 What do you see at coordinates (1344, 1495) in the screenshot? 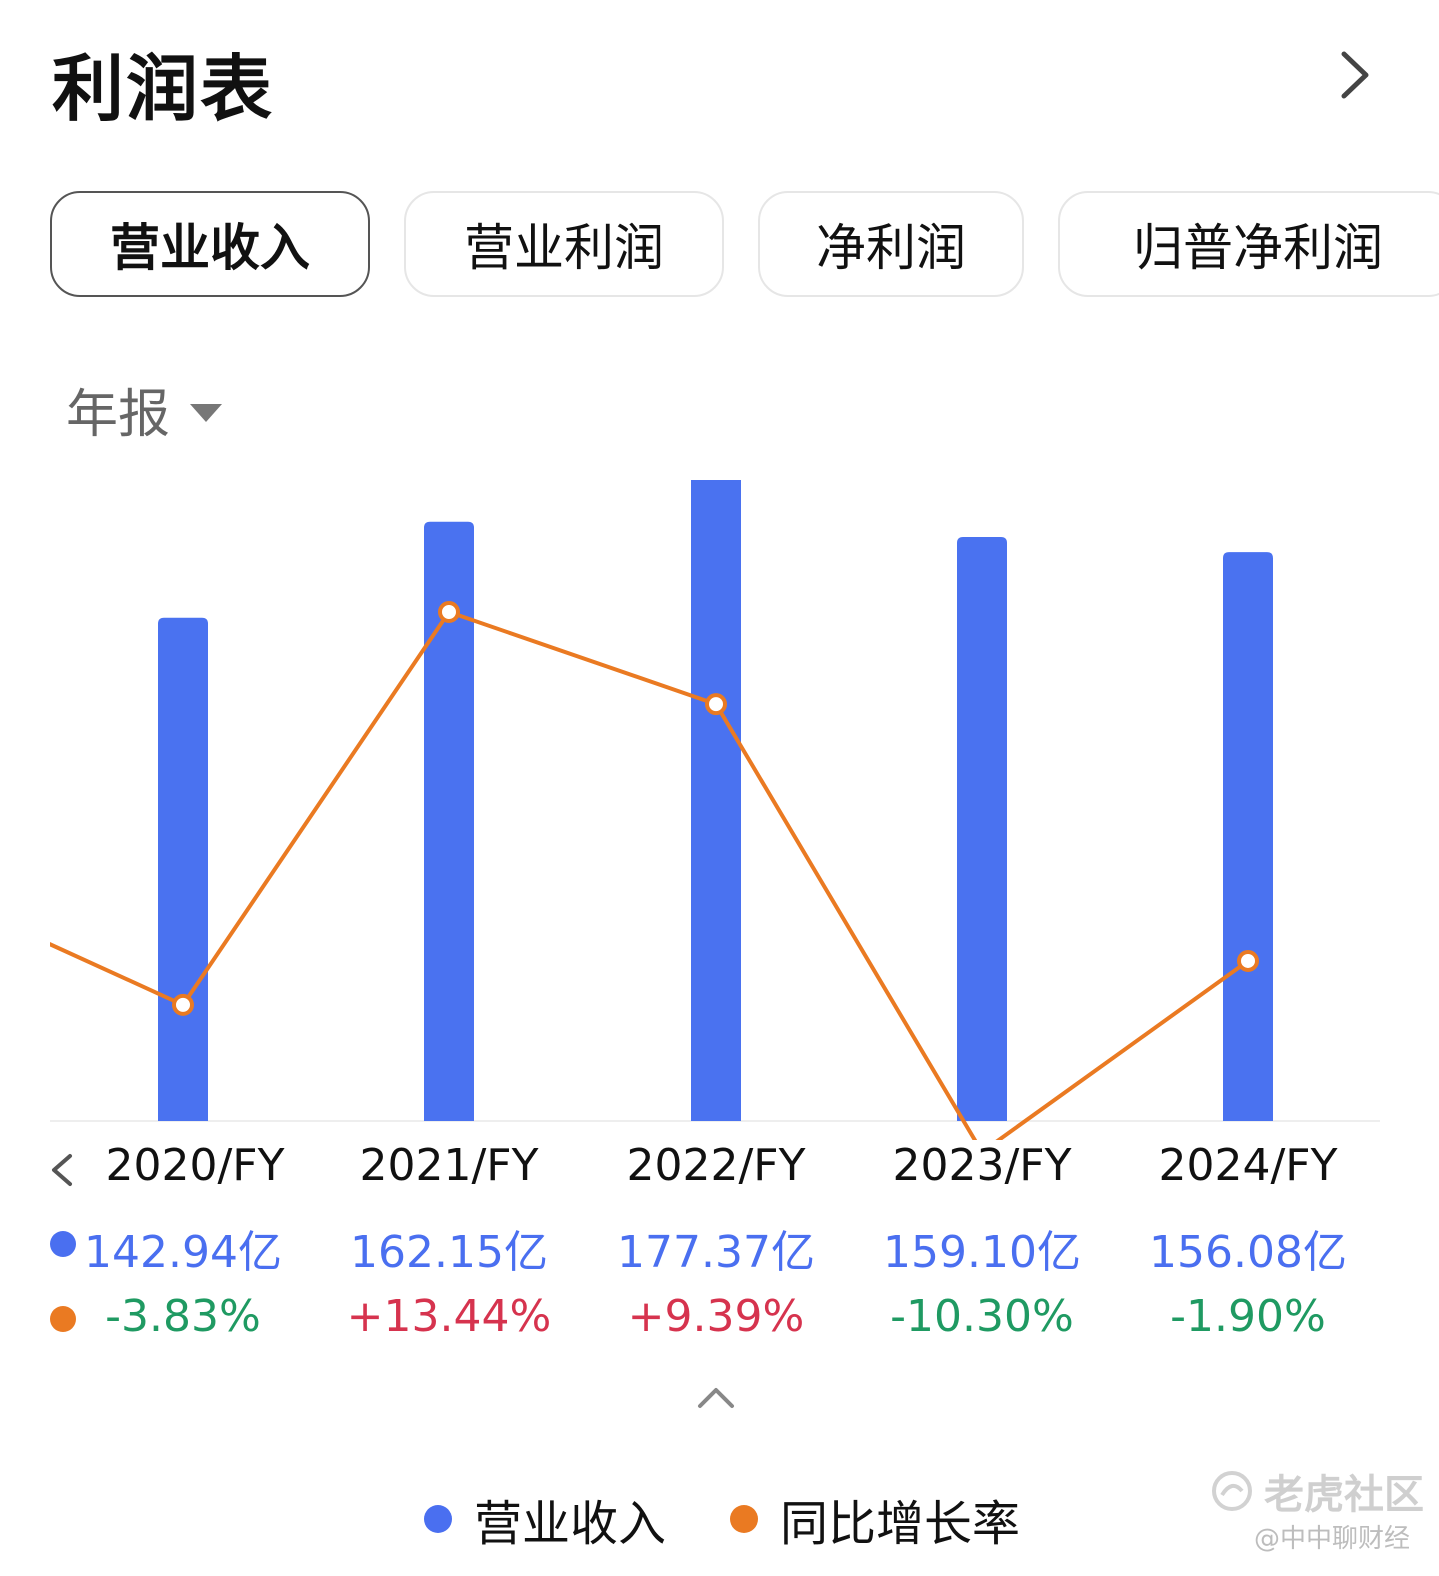
I see `watermark-text: 老虎社区` at bounding box center [1344, 1495].